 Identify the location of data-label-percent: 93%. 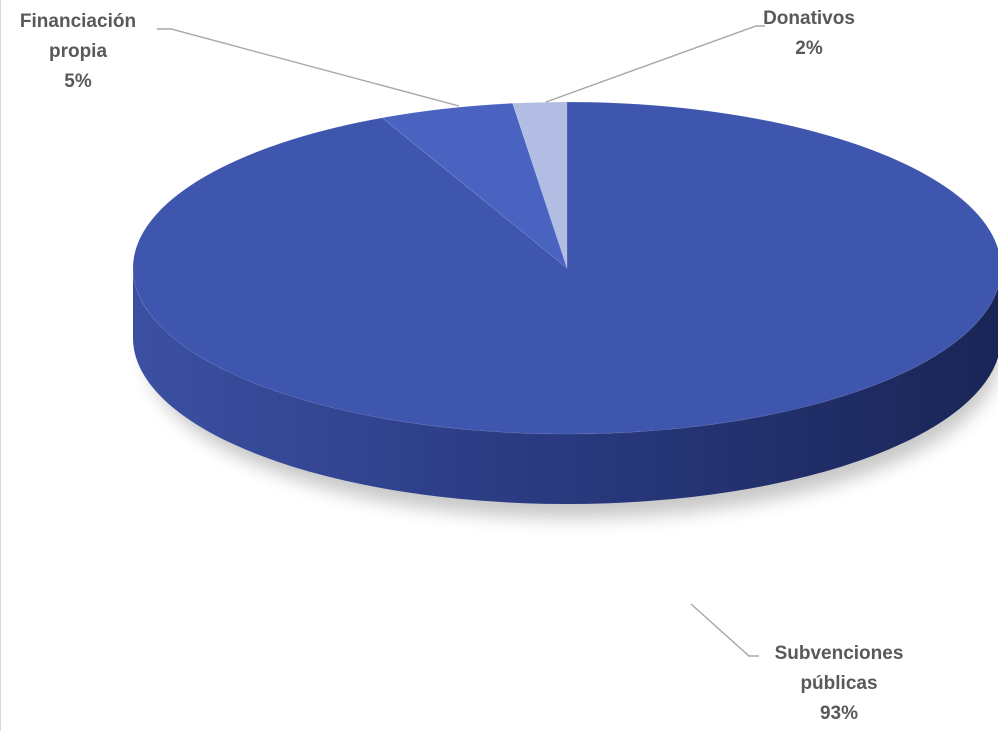
(839, 713).